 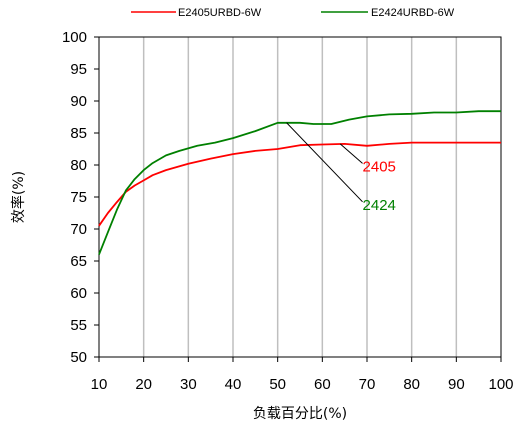 I want to click on x-tick-label: 90, so click(x=456, y=384).